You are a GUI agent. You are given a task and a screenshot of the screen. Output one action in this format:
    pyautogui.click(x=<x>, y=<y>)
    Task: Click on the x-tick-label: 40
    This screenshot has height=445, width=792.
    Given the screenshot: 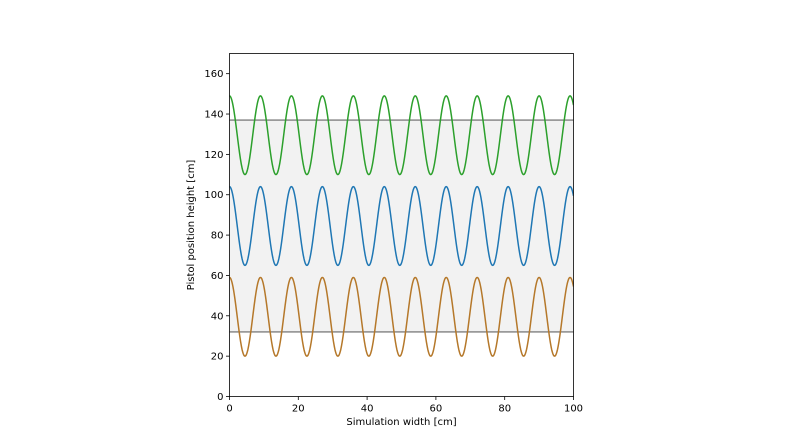 What is the action you would take?
    pyautogui.click(x=367, y=409)
    